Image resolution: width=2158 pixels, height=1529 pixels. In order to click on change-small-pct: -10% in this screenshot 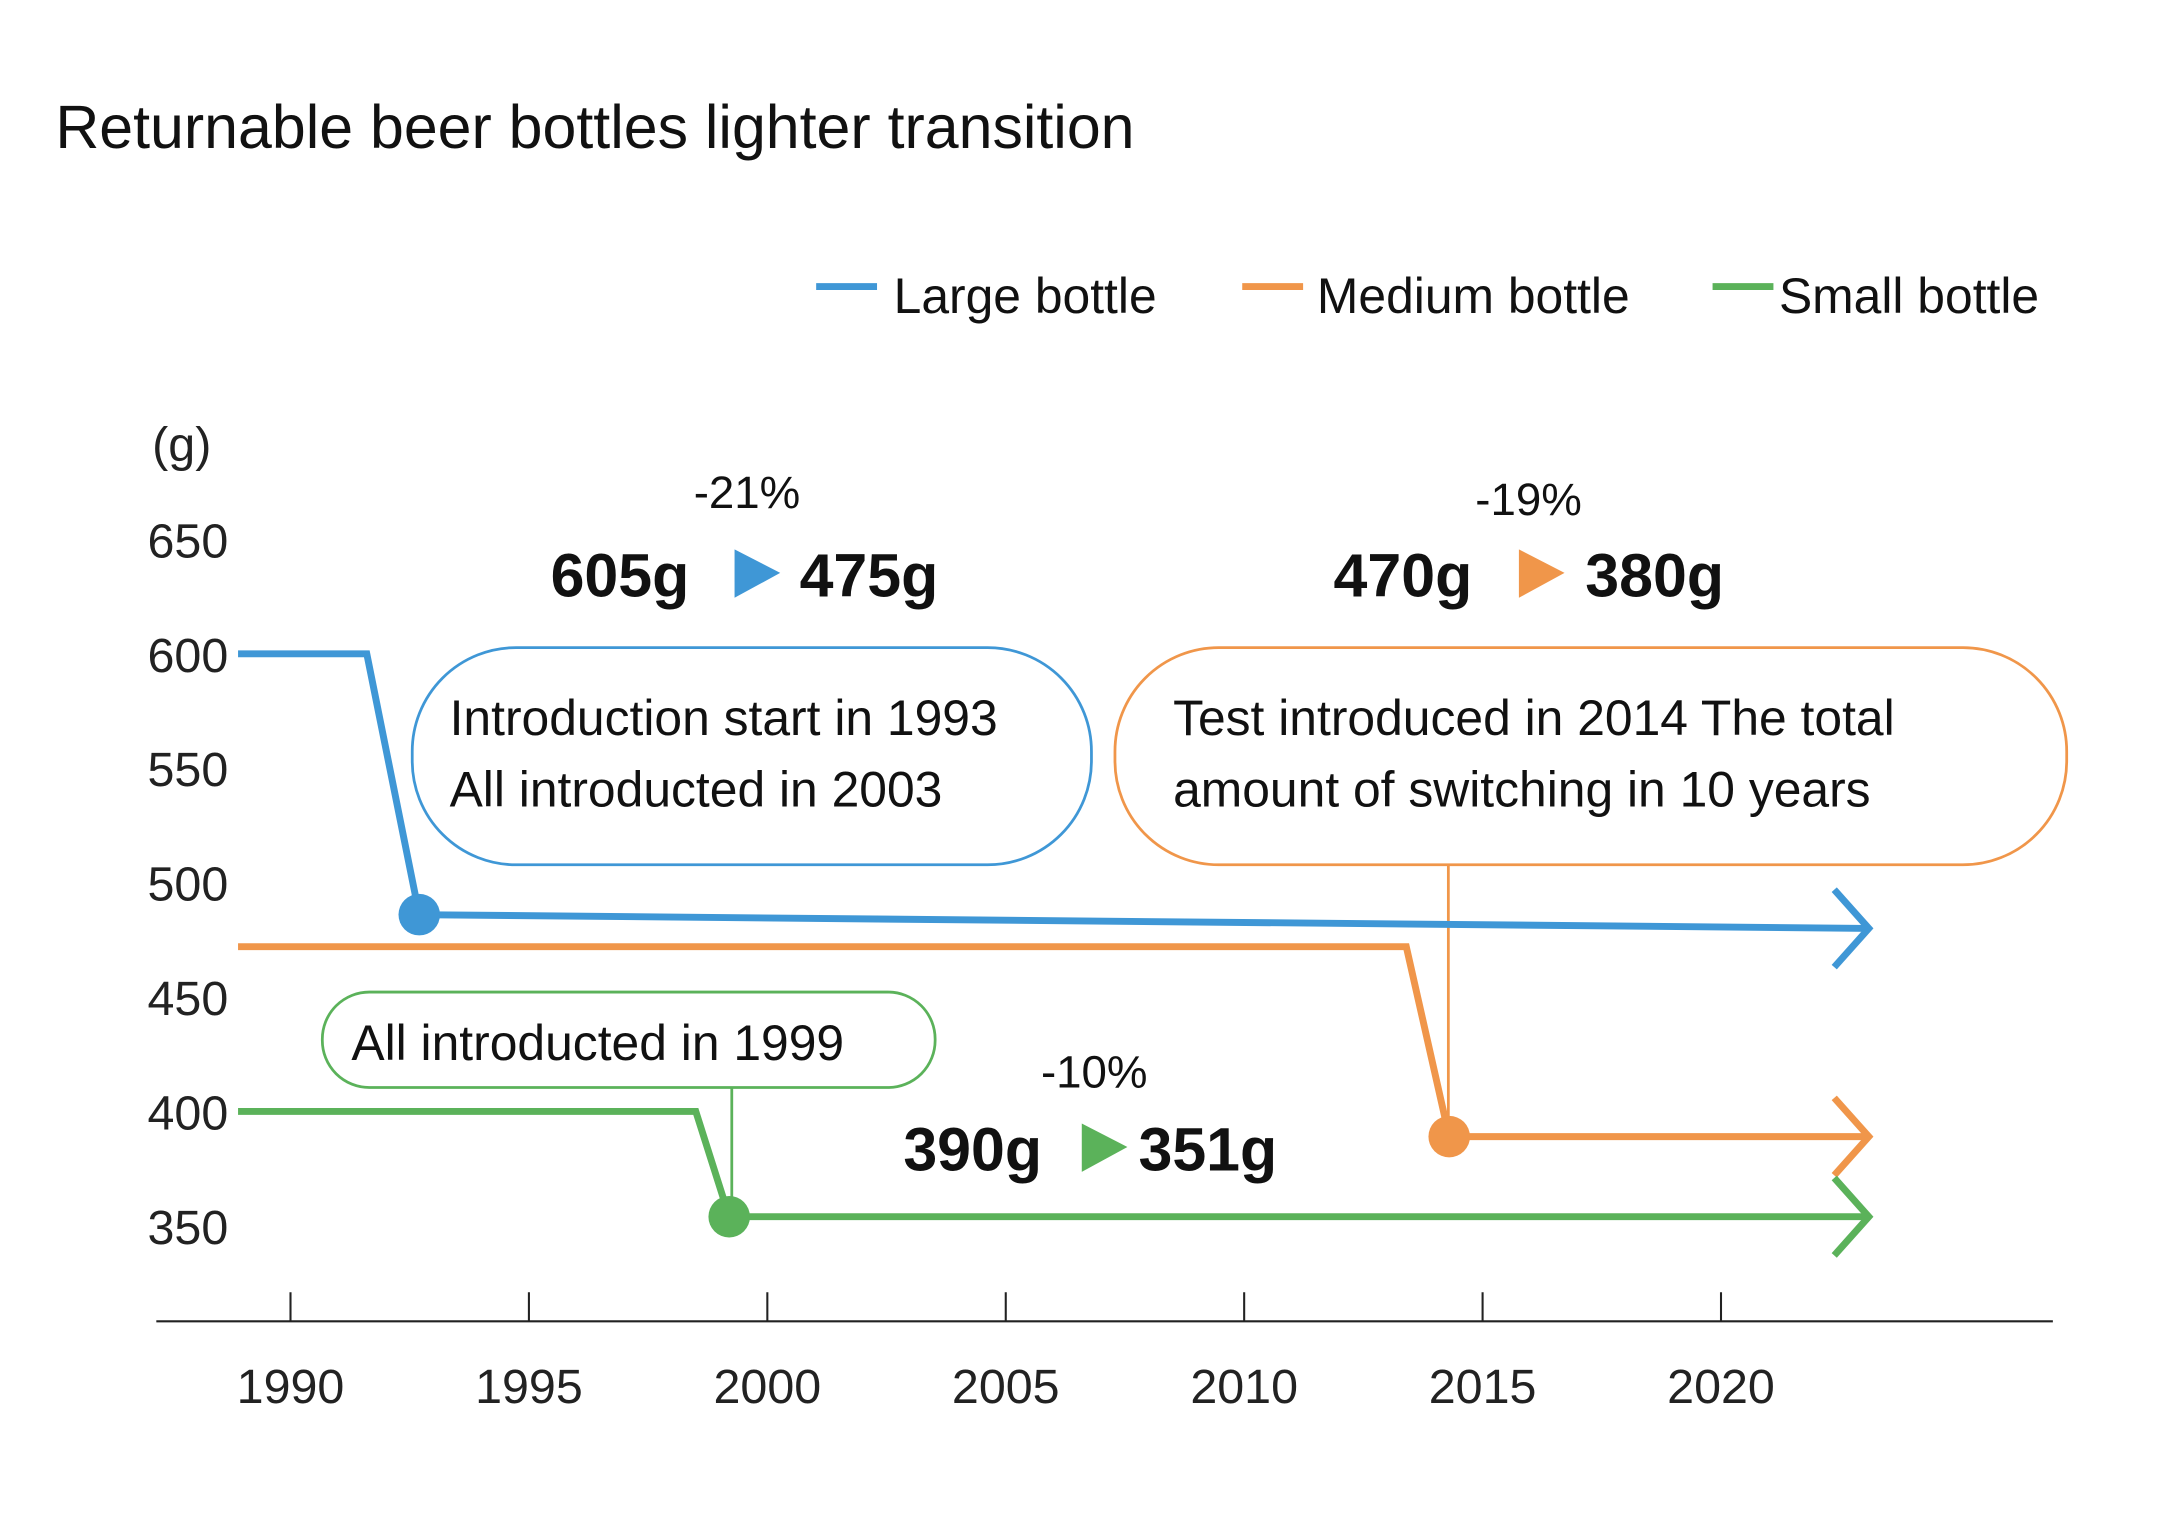, I will do `click(1094, 1072)`.